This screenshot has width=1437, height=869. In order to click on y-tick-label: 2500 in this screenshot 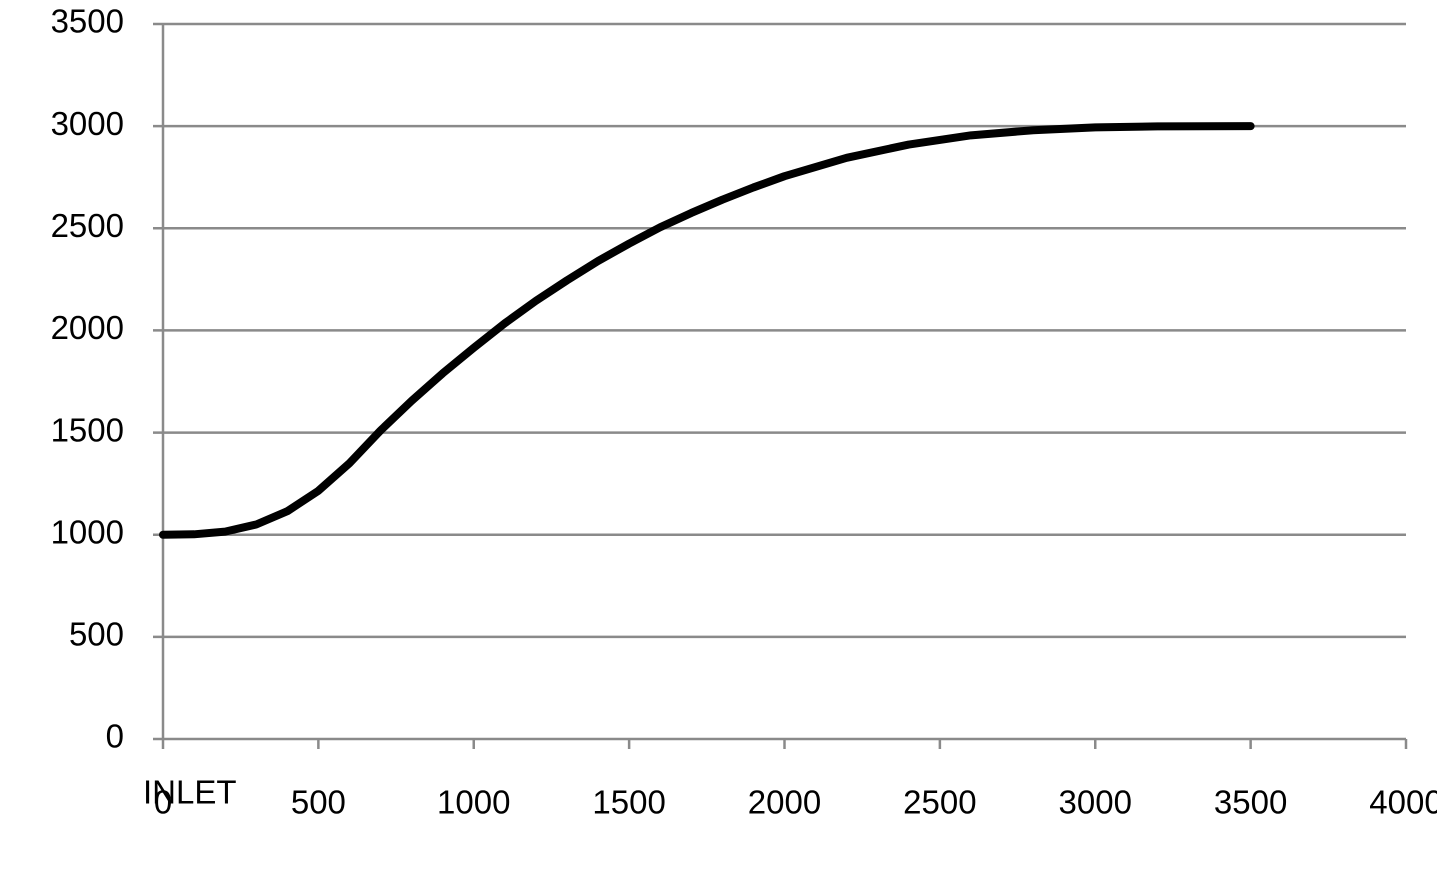, I will do `click(87, 225)`.